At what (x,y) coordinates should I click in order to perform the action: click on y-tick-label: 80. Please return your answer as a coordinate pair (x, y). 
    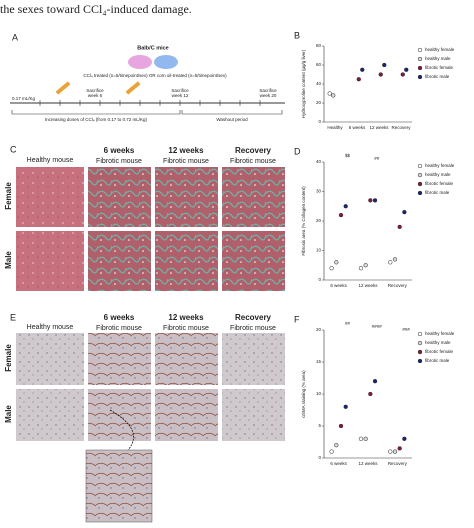
    Looking at the image, I should click on (319, 45).